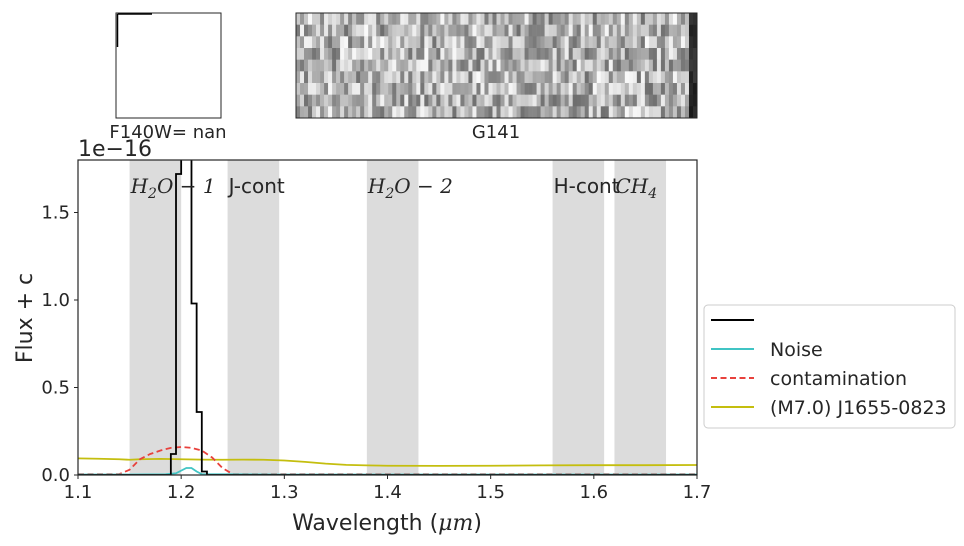 This screenshot has height=546, width=964. What do you see at coordinates (186, 186) in the screenshot?
I see `band-label-rest: O − 1` at bounding box center [186, 186].